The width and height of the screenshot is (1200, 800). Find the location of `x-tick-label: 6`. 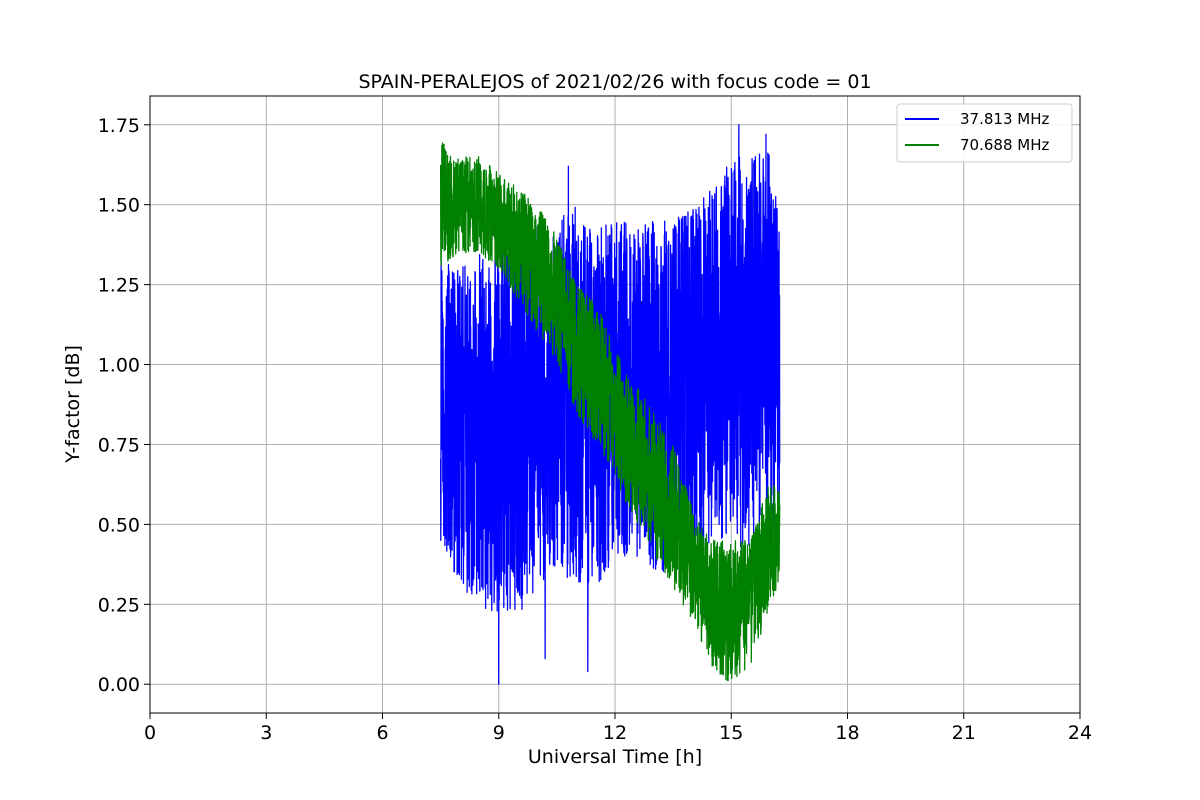

x-tick-label: 6 is located at coordinates (382, 733).